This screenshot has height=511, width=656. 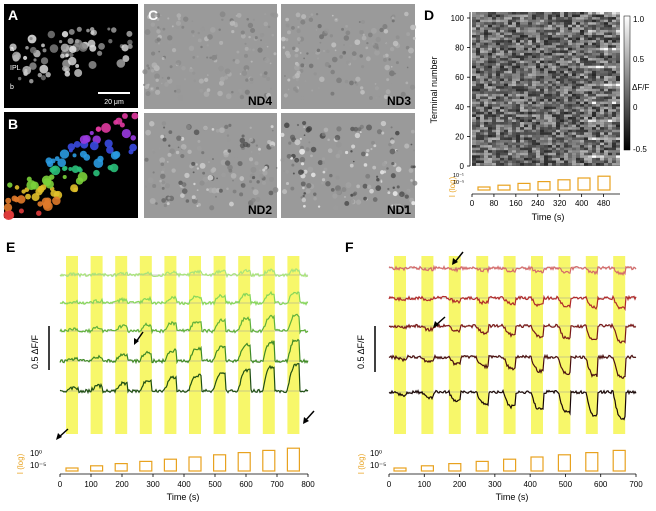 What do you see at coordinates (538, 203) in the screenshot?
I see `raster-xtick-label: 240` at bounding box center [538, 203].